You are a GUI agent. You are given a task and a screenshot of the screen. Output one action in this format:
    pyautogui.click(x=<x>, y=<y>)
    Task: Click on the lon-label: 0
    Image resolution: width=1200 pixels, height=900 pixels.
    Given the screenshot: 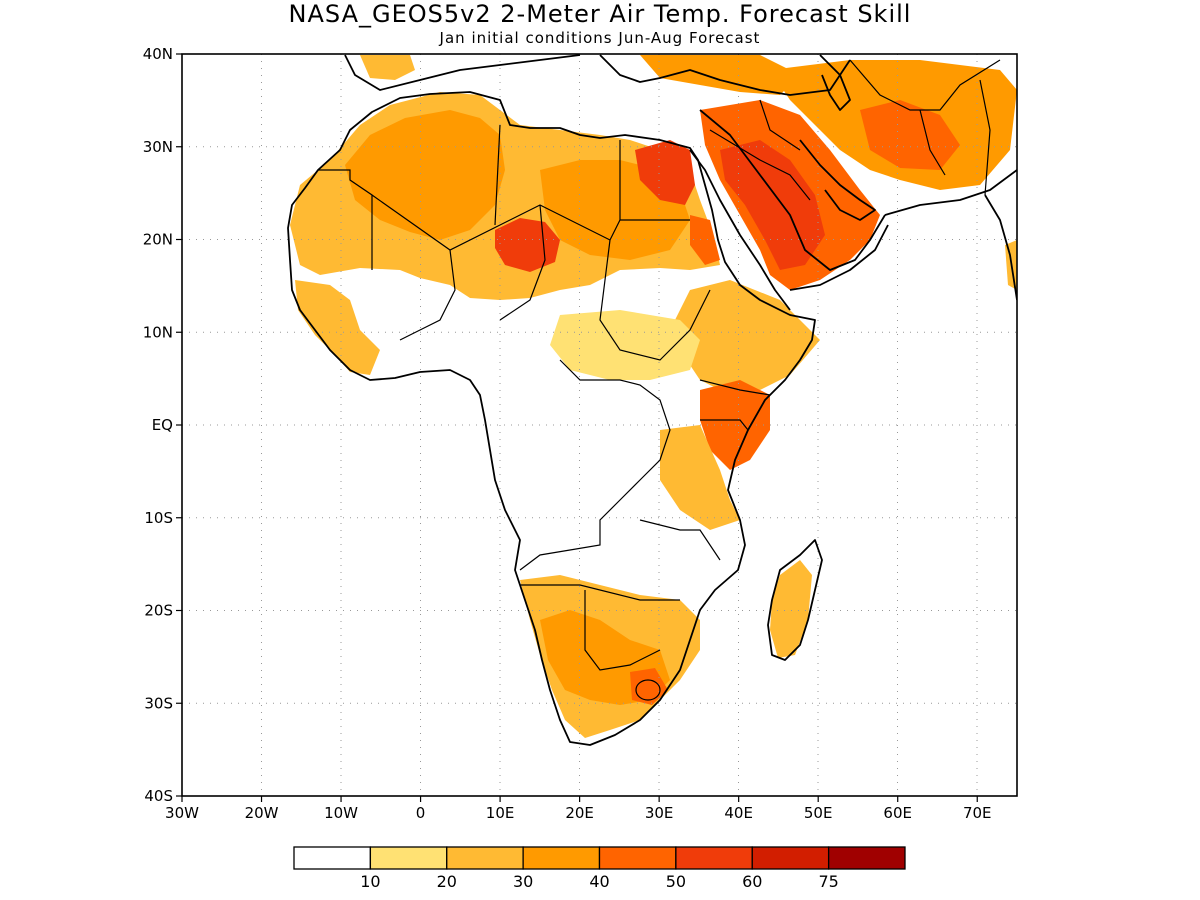 What is the action you would take?
    pyautogui.click(x=421, y=813)
    